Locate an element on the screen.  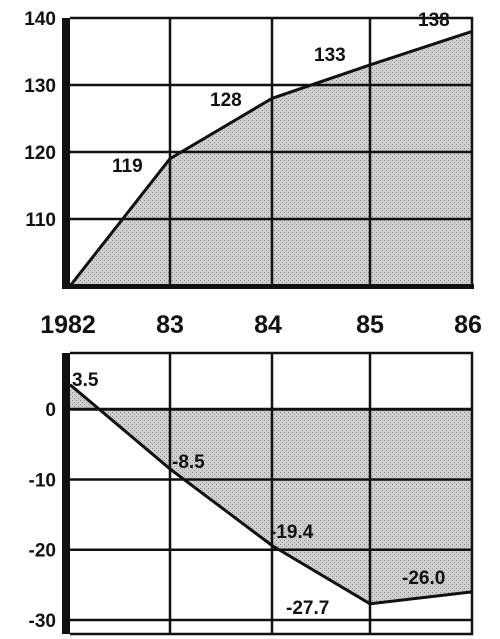
top-data-label: 138 is located at coordinates (434, 20).